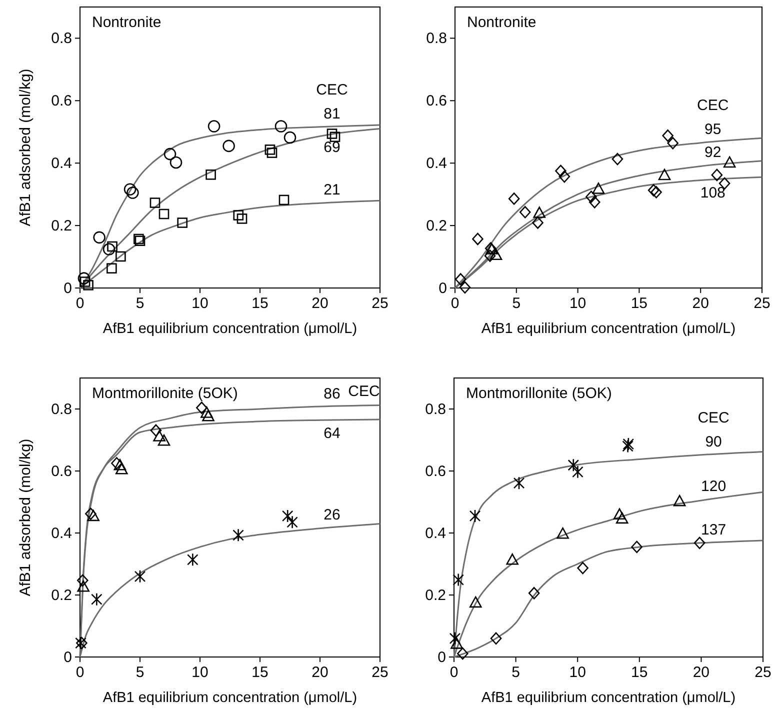 Image resolution: width=775 pixels, height=723 pixels. I want to click on series-label: 90, so click(713, 441).